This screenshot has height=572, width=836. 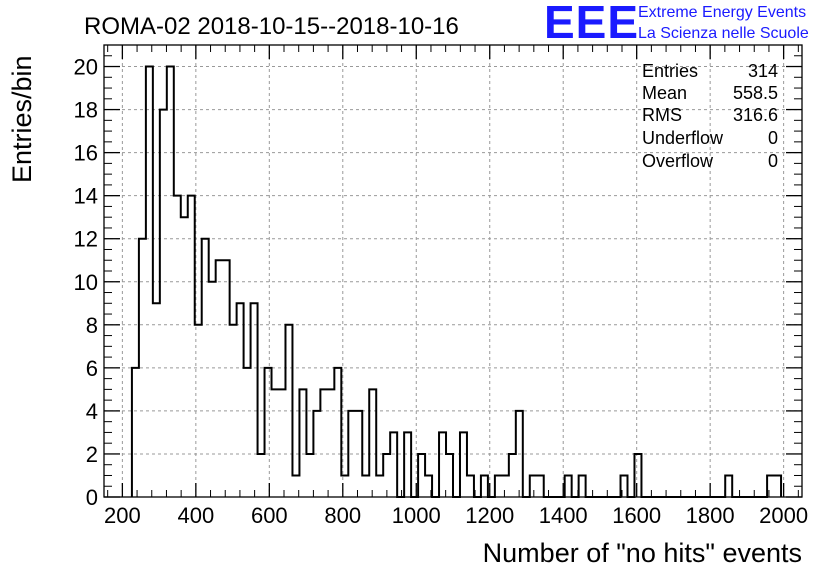 What do you see at coordinates (92, 368) in the screenshot?
I see `y-tick-label: 6` at bounding box center [92, 368].